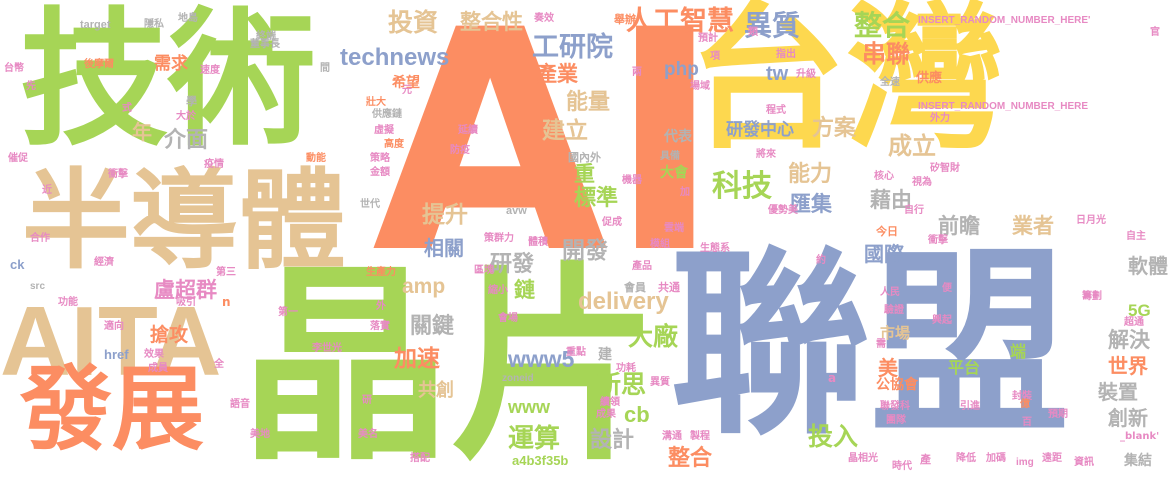 This screenshot has height=482, width=1175. What do you see at coordinates (413, 22) in the screenshot?
I see `word: 投資` at bounding box center [413, 22].